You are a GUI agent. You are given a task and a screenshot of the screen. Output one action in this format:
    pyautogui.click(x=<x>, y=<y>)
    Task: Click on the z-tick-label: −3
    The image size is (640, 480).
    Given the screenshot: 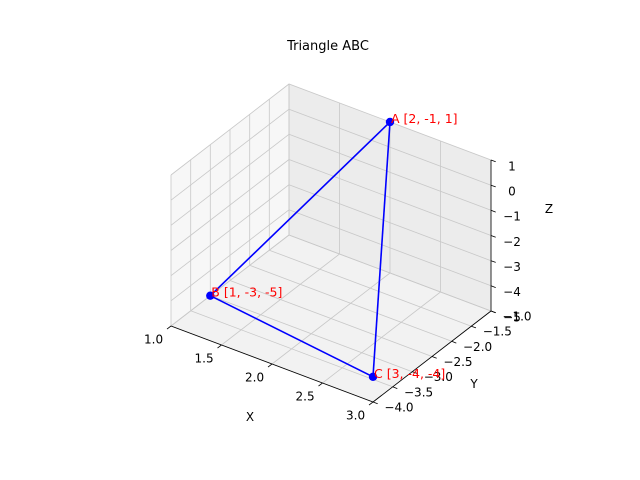 What is the action you would take?
    pyautogui.click(x=512, y=267)
    